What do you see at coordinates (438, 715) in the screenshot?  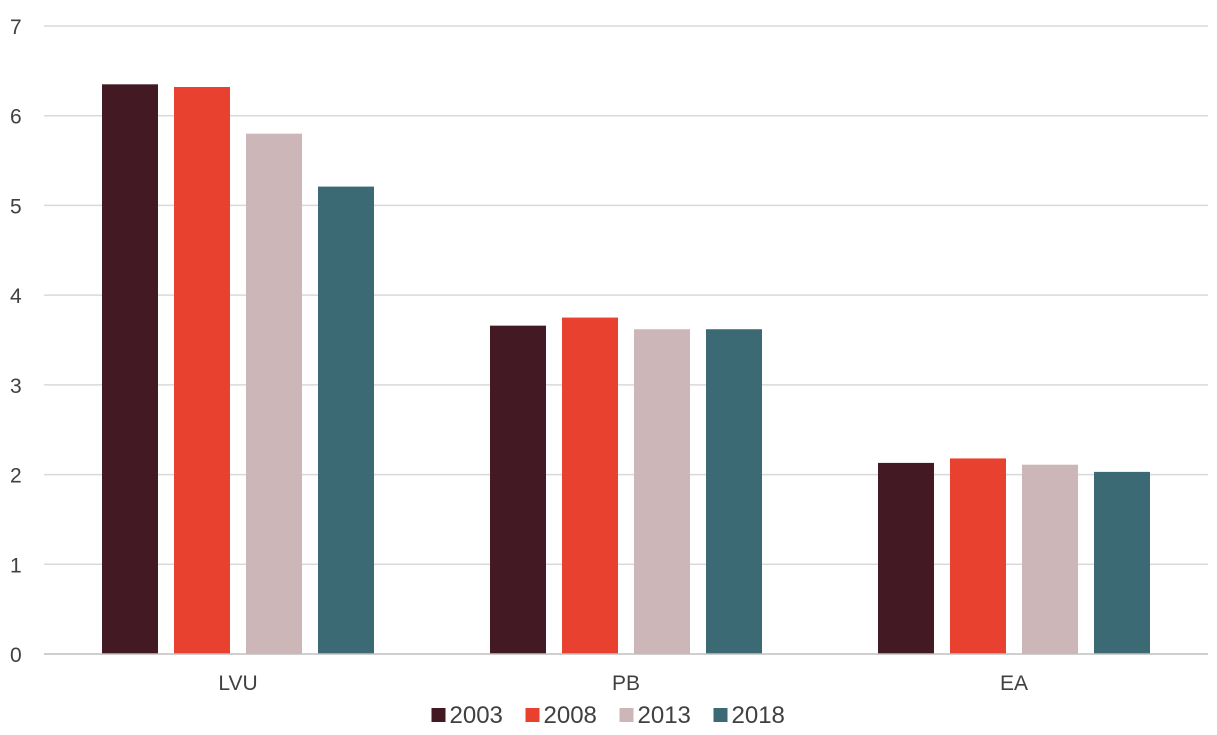 I see `legend-swatch-2003` at bounding box center [438, 715].